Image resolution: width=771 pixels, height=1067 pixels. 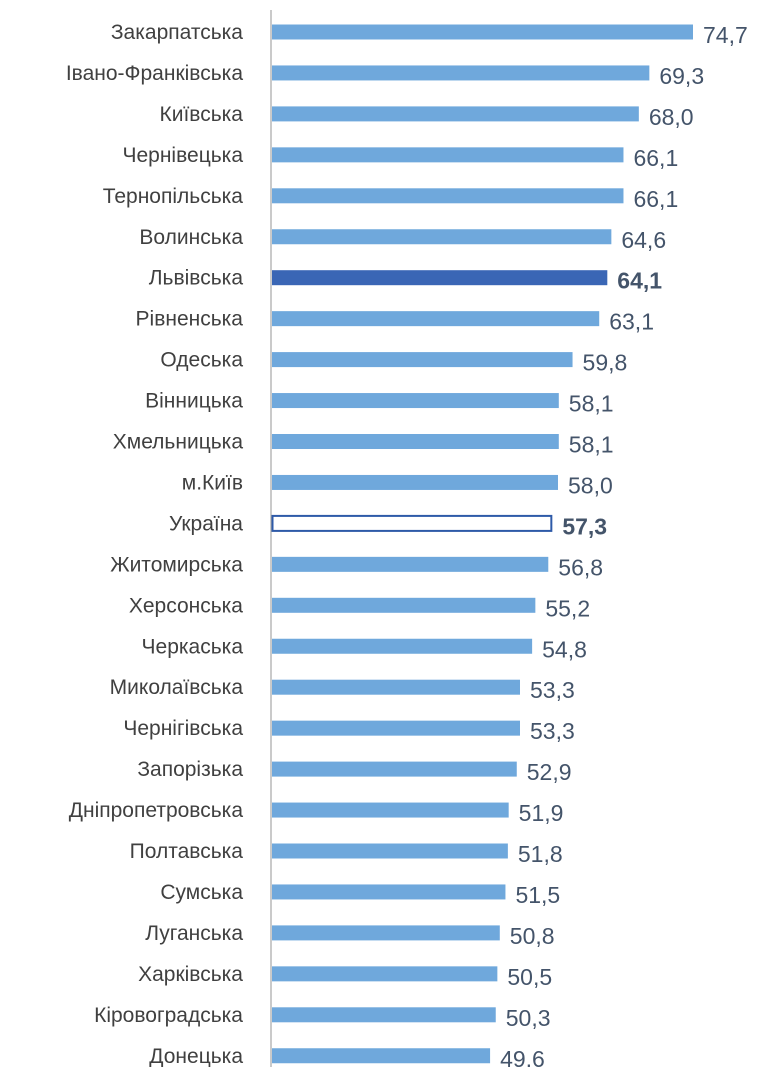 I want to click on value-label: 54,8, so click(x=564, y=649).